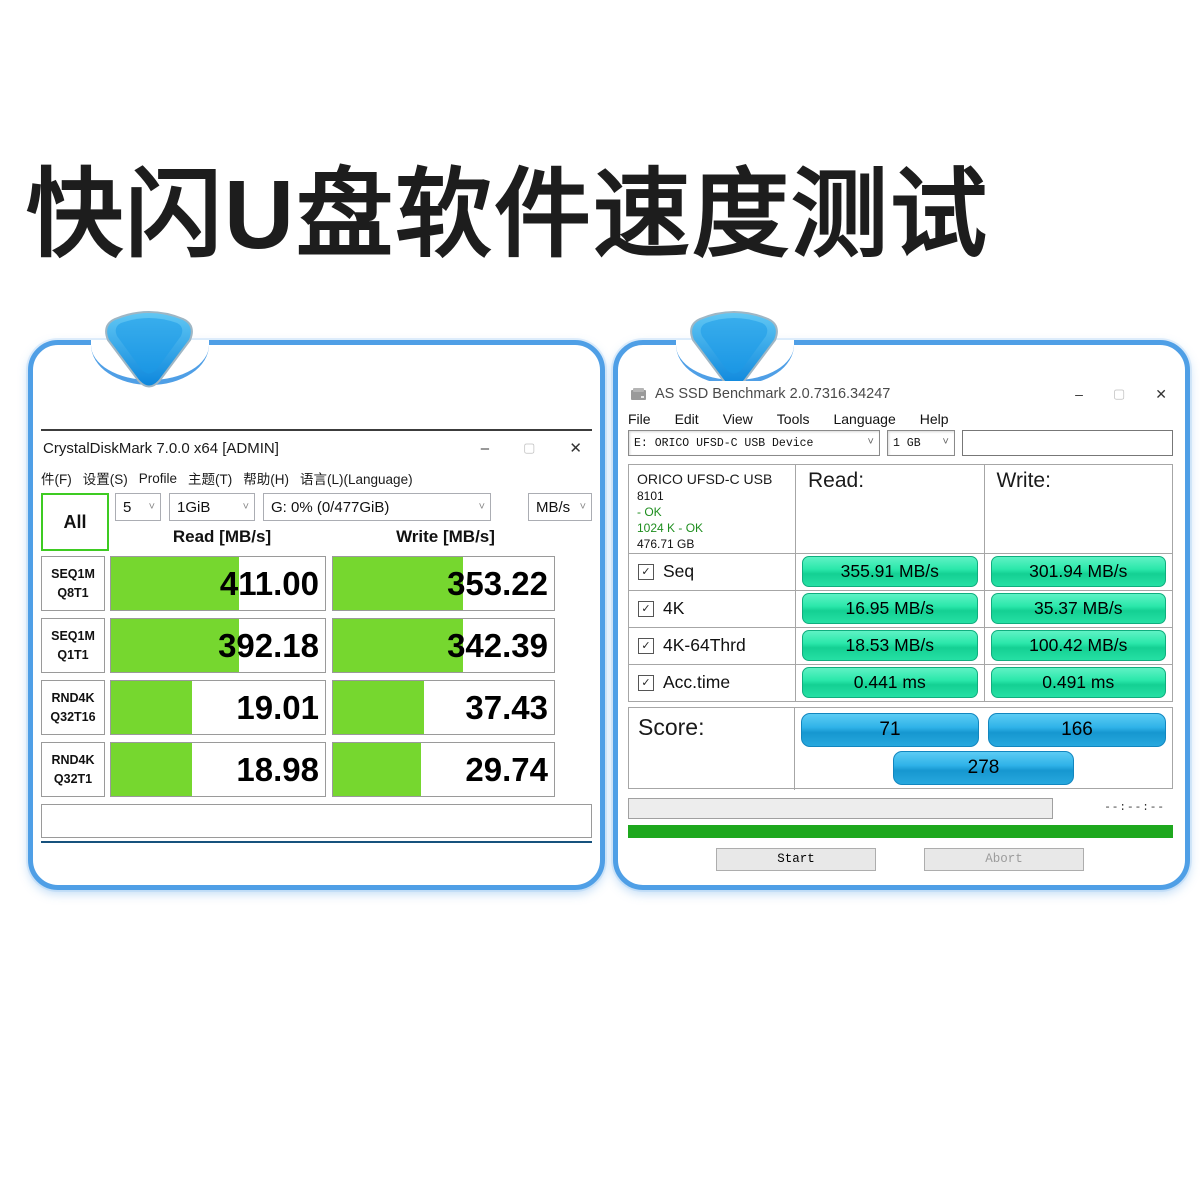  What do you see at coordinates (646, 608) in the screenshot?
I see `4k-checkbox: ✓` at bounding box center [646, 608].